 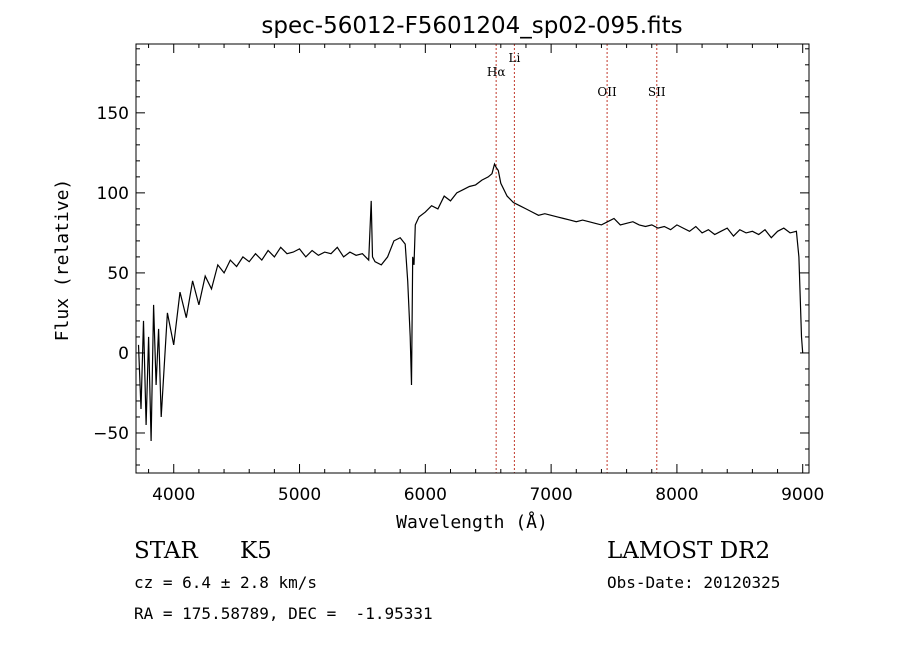 I want to click on x-tick-label: 5000, so click(x=299, y=495).